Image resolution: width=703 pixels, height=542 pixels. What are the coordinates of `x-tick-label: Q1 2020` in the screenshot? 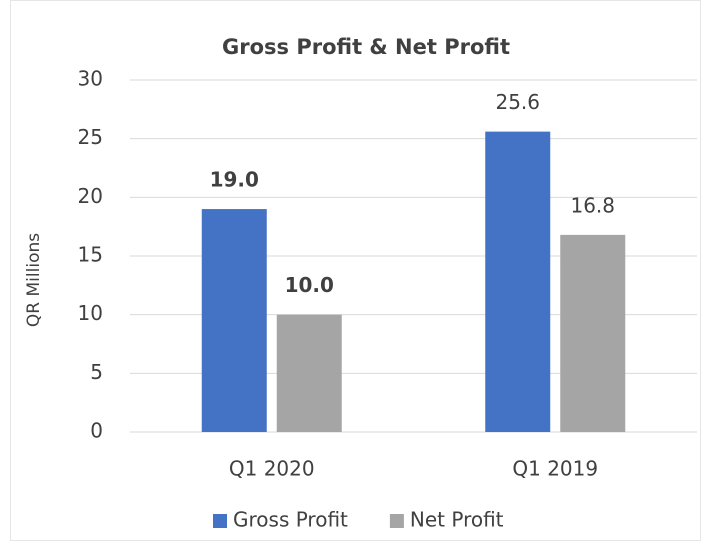 It's located at (272, 469).